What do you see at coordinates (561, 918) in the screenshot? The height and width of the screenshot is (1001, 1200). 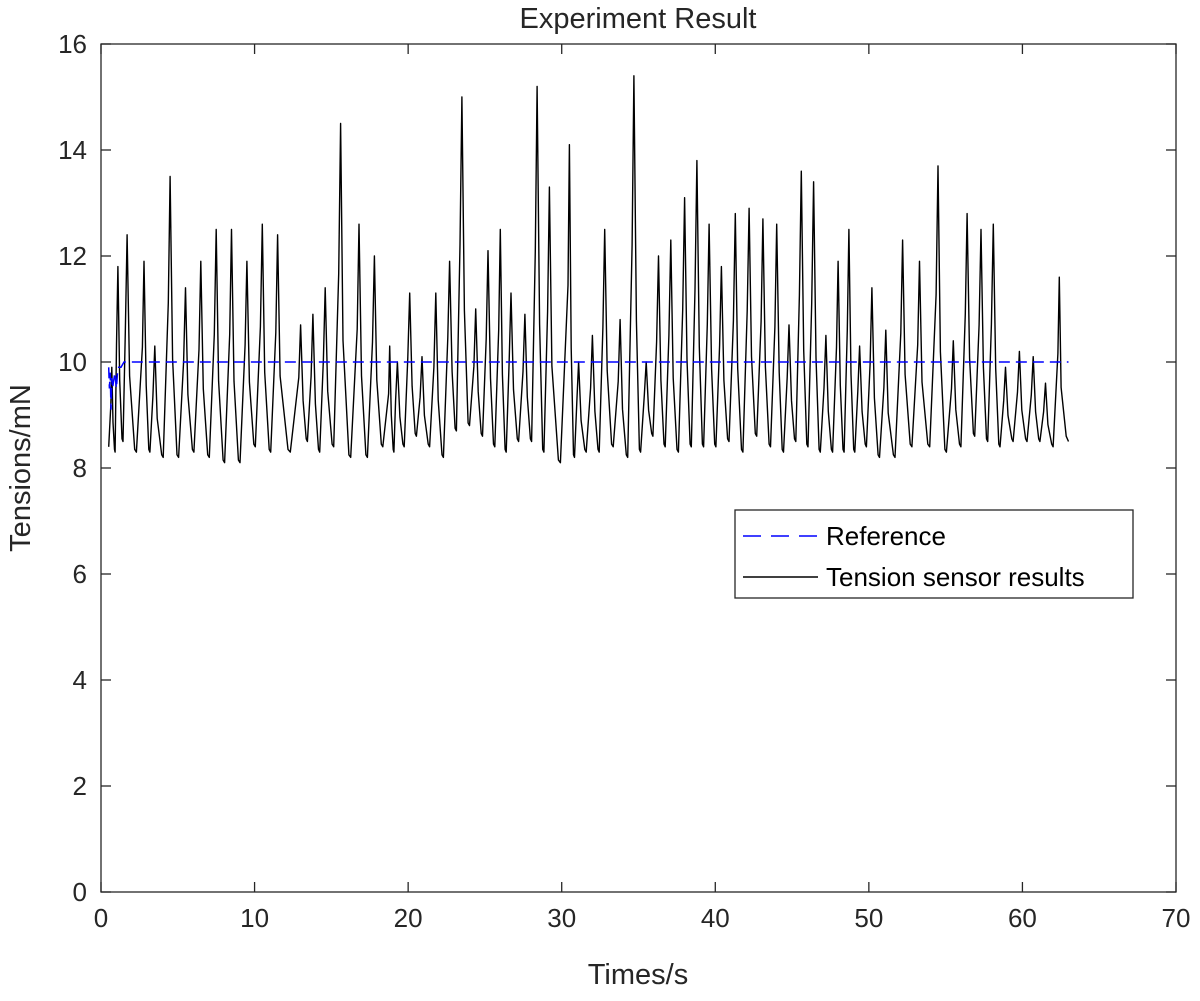 I see `x-tick-label: 30` at bounding box center [561, 918].